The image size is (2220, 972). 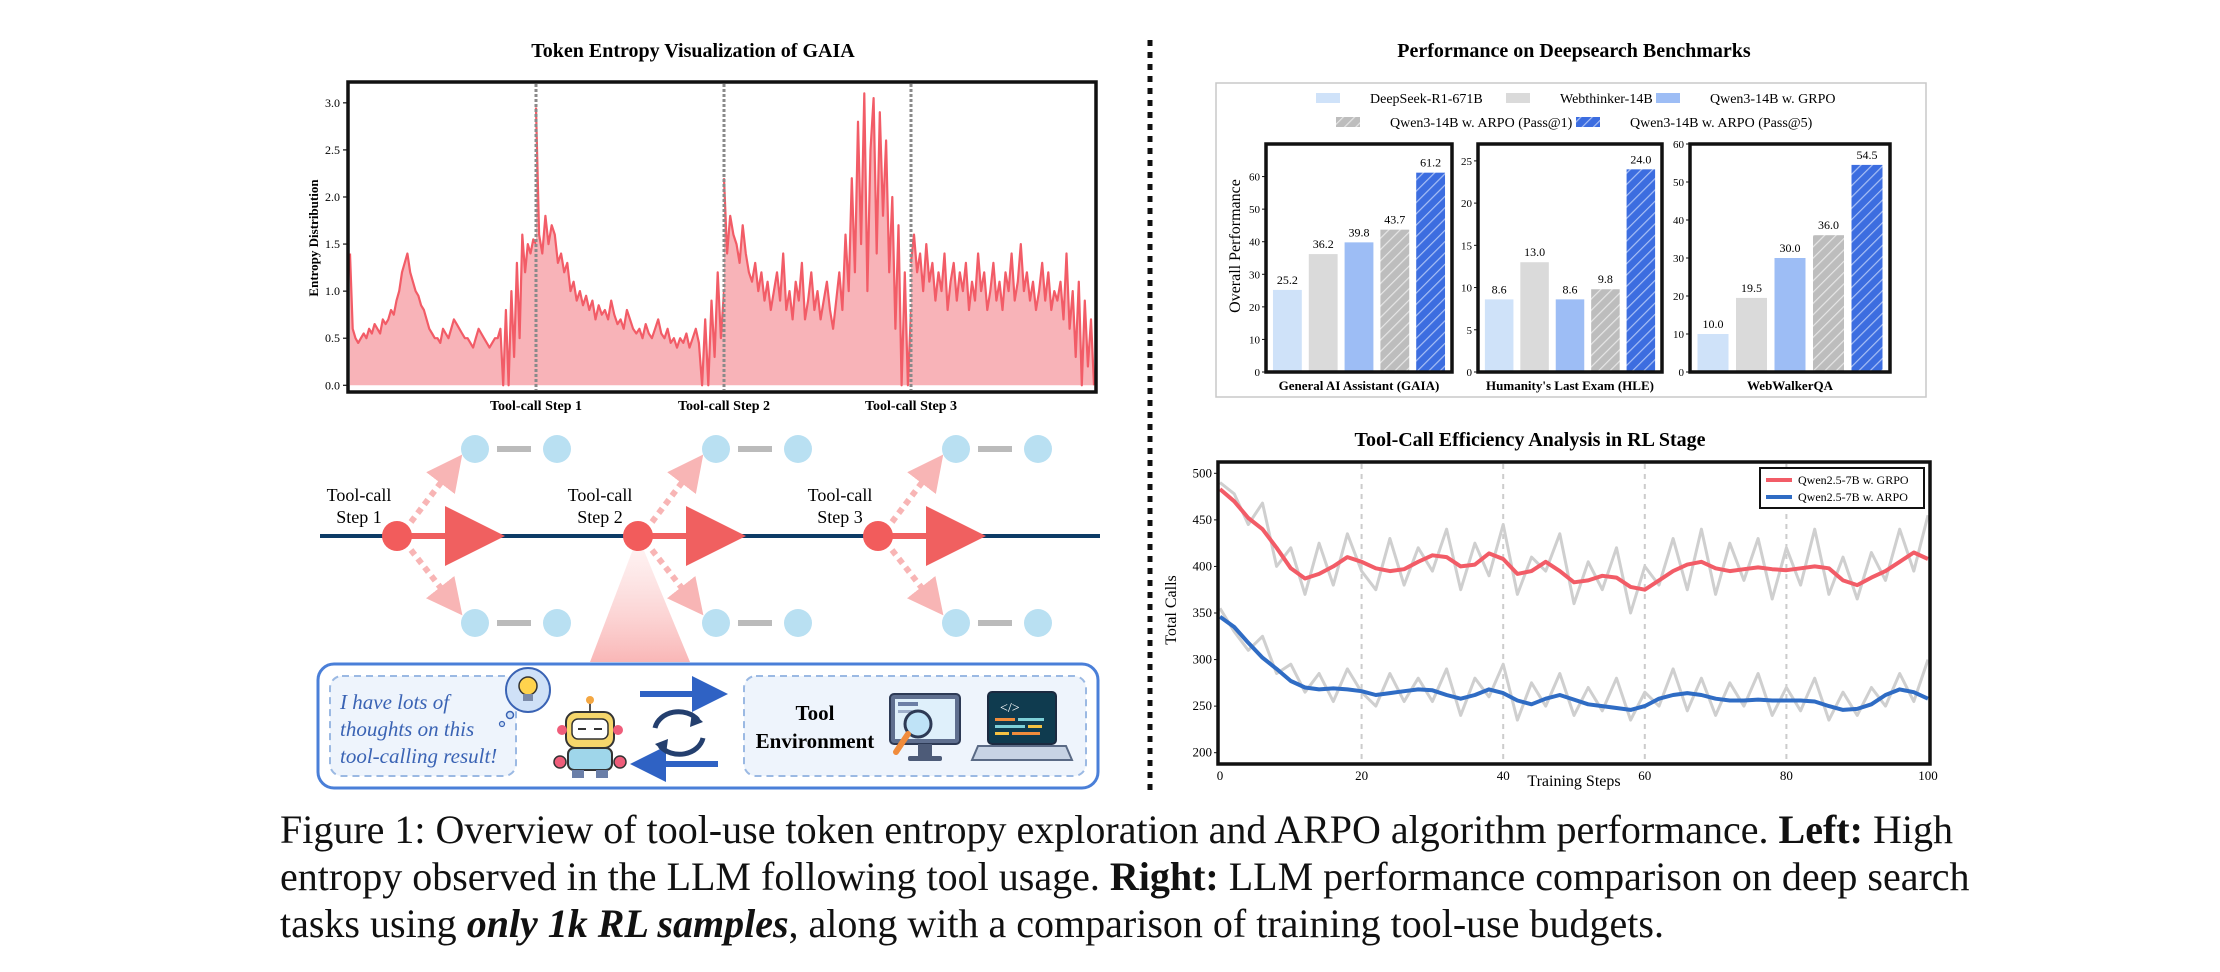 What do you see at coordinates (1842, 488) in the screenshot?
I see `eff-legend-box` at bounding box center [1842, 488].